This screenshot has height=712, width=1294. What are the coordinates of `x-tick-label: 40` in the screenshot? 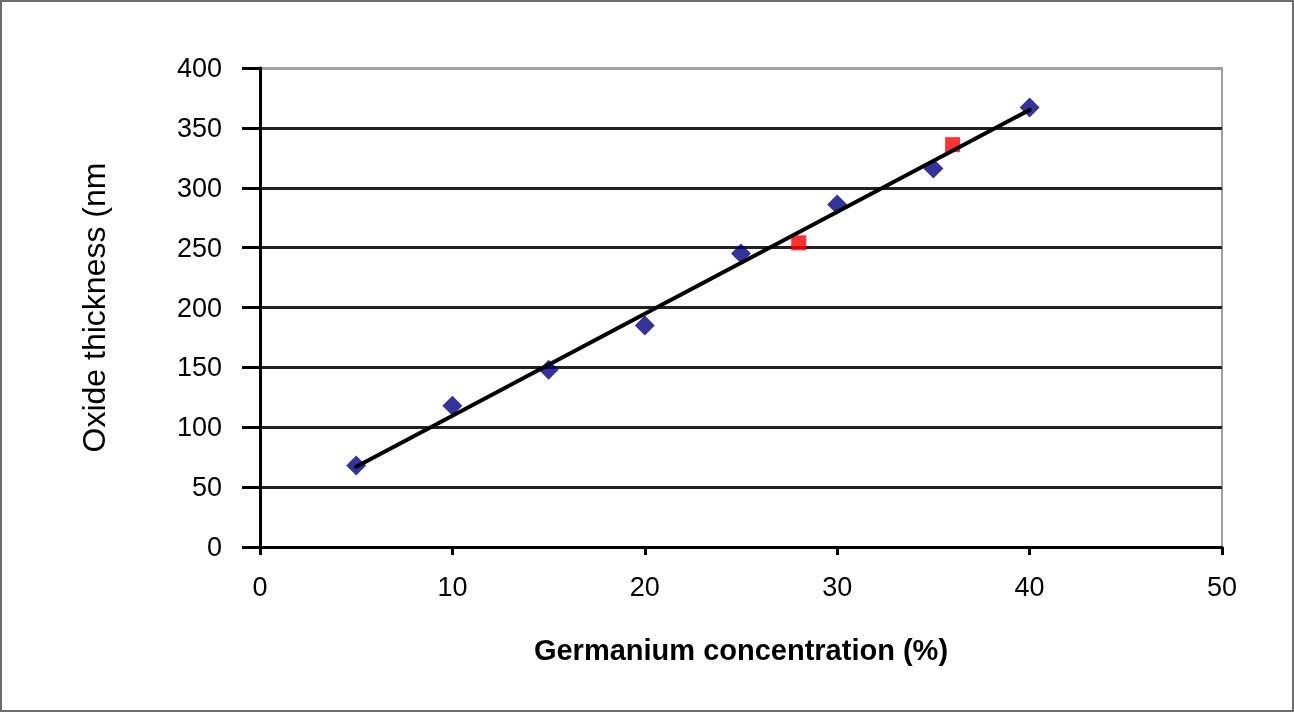 It's located at (1029, 586).